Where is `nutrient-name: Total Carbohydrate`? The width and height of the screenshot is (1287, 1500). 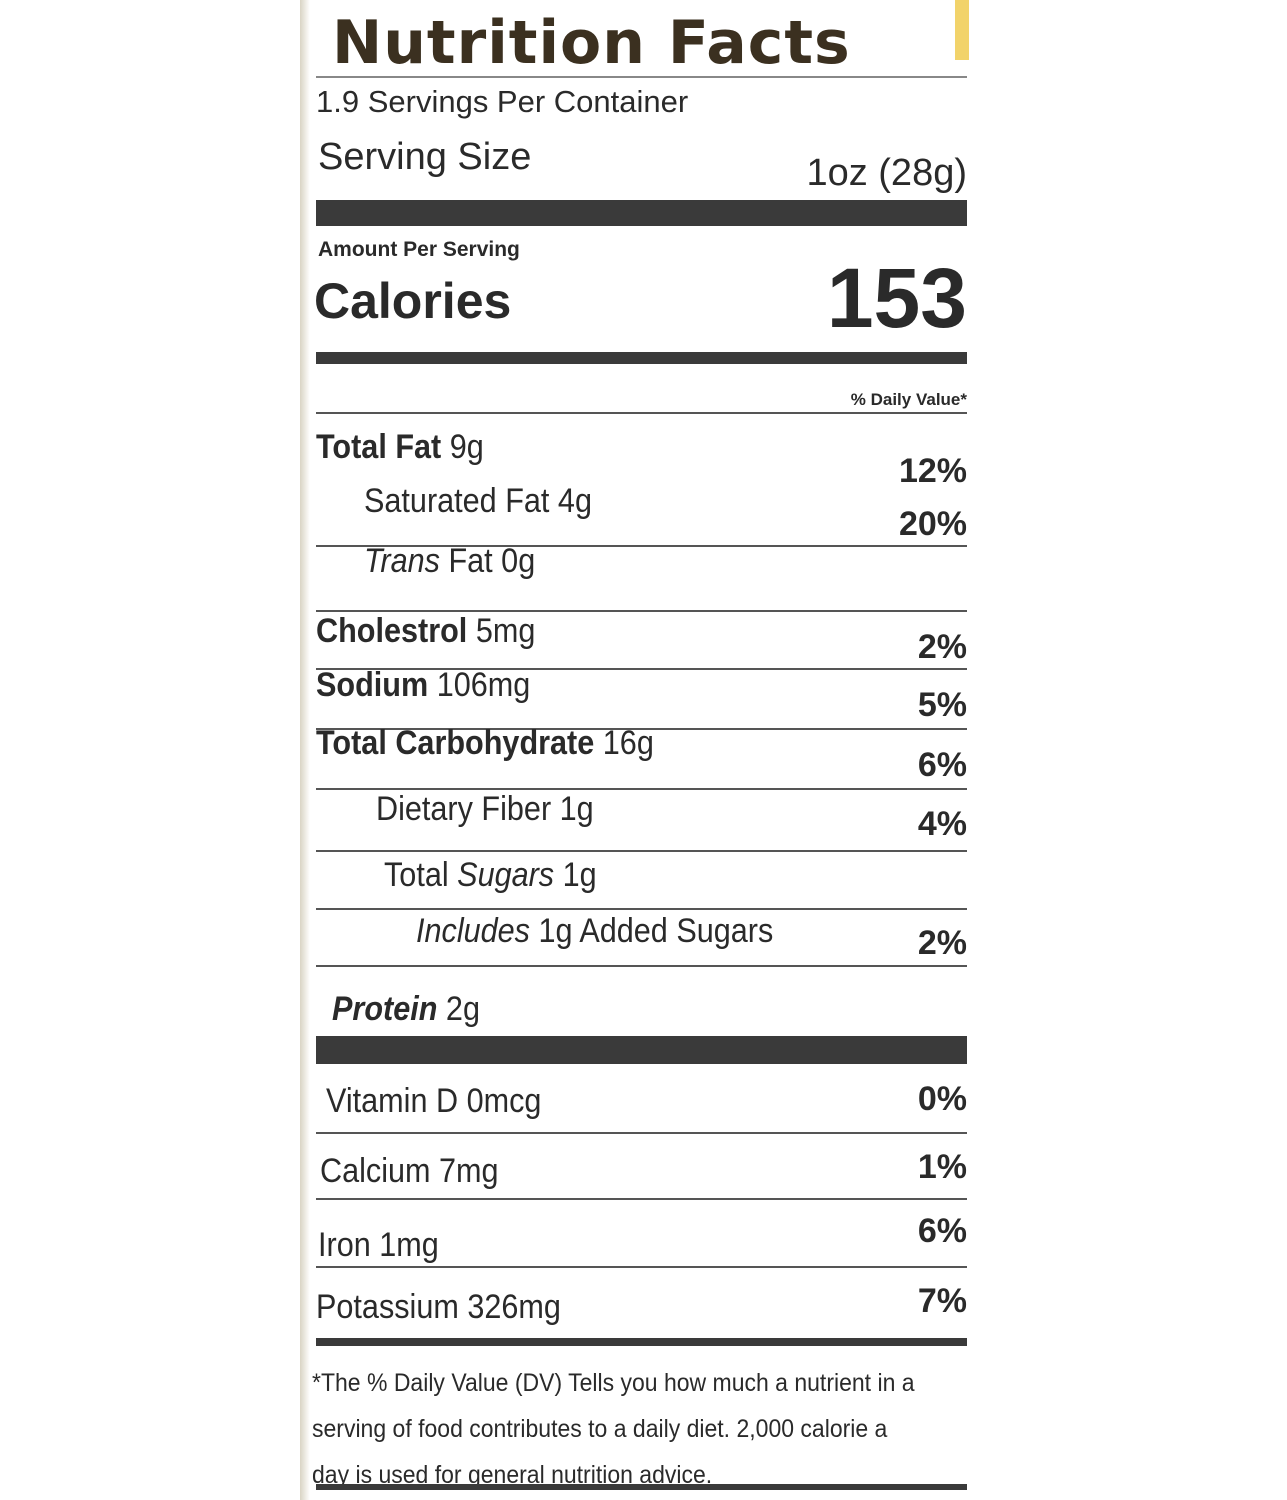 nutrient-name: Total Carbohydrate is located at coordinates (455, 743).